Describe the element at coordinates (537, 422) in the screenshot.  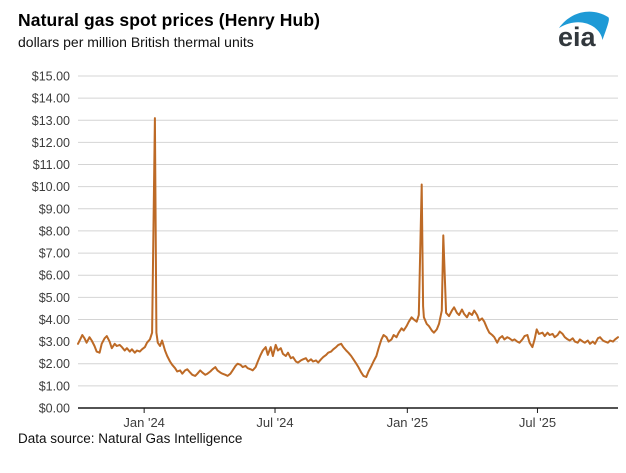
I see `x-tick-label: Jul '25` at that location.